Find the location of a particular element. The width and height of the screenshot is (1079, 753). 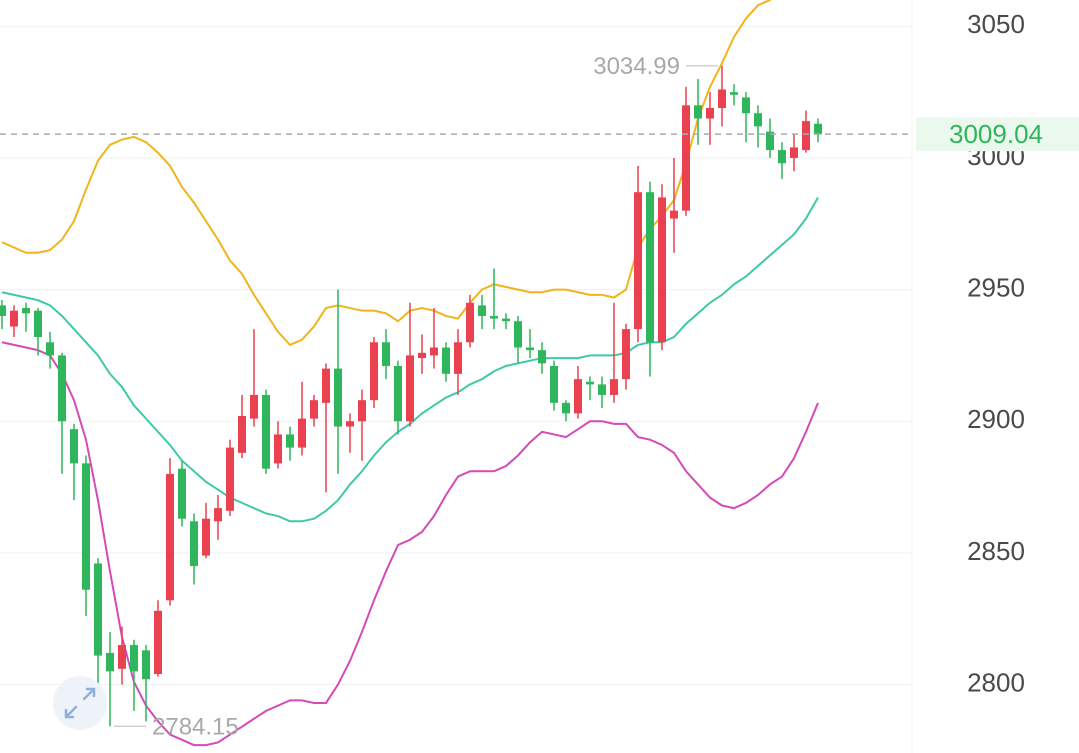

last-price-box is located at coordinates (997, 134).